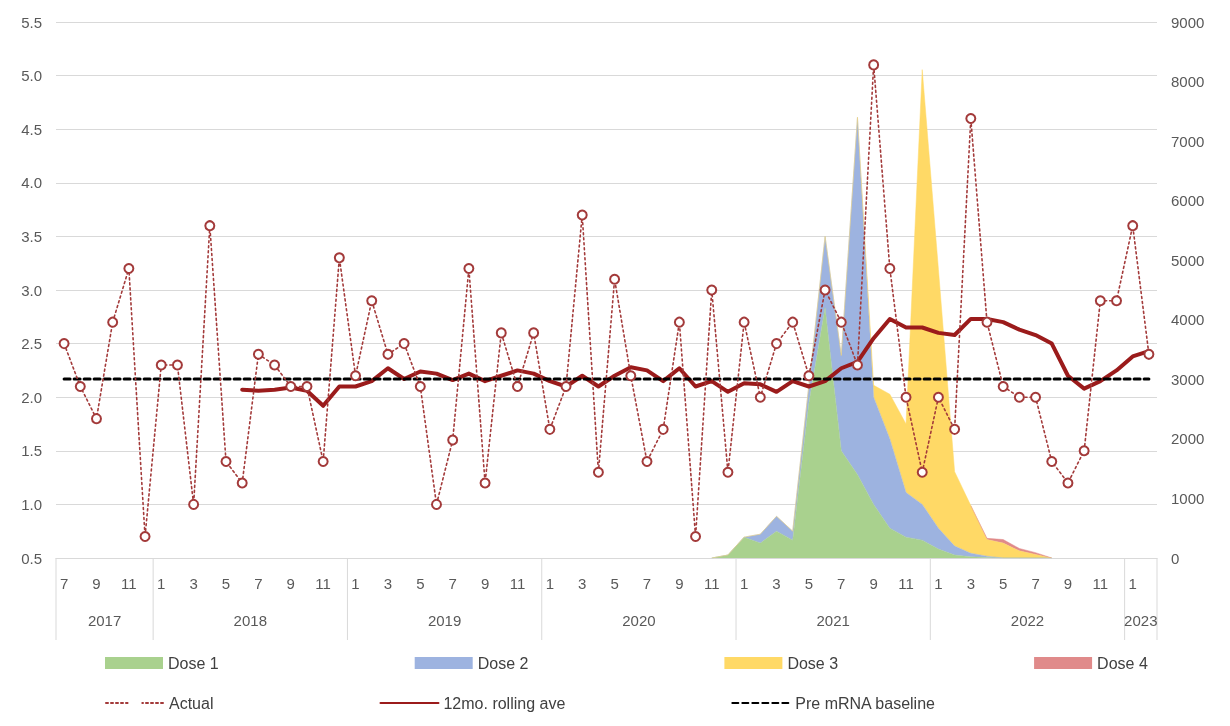 This screenshot has height=726, width=1230. Describe the element at coordinates (104, 620) in the screenshot. I see `text: 2017` at that location.